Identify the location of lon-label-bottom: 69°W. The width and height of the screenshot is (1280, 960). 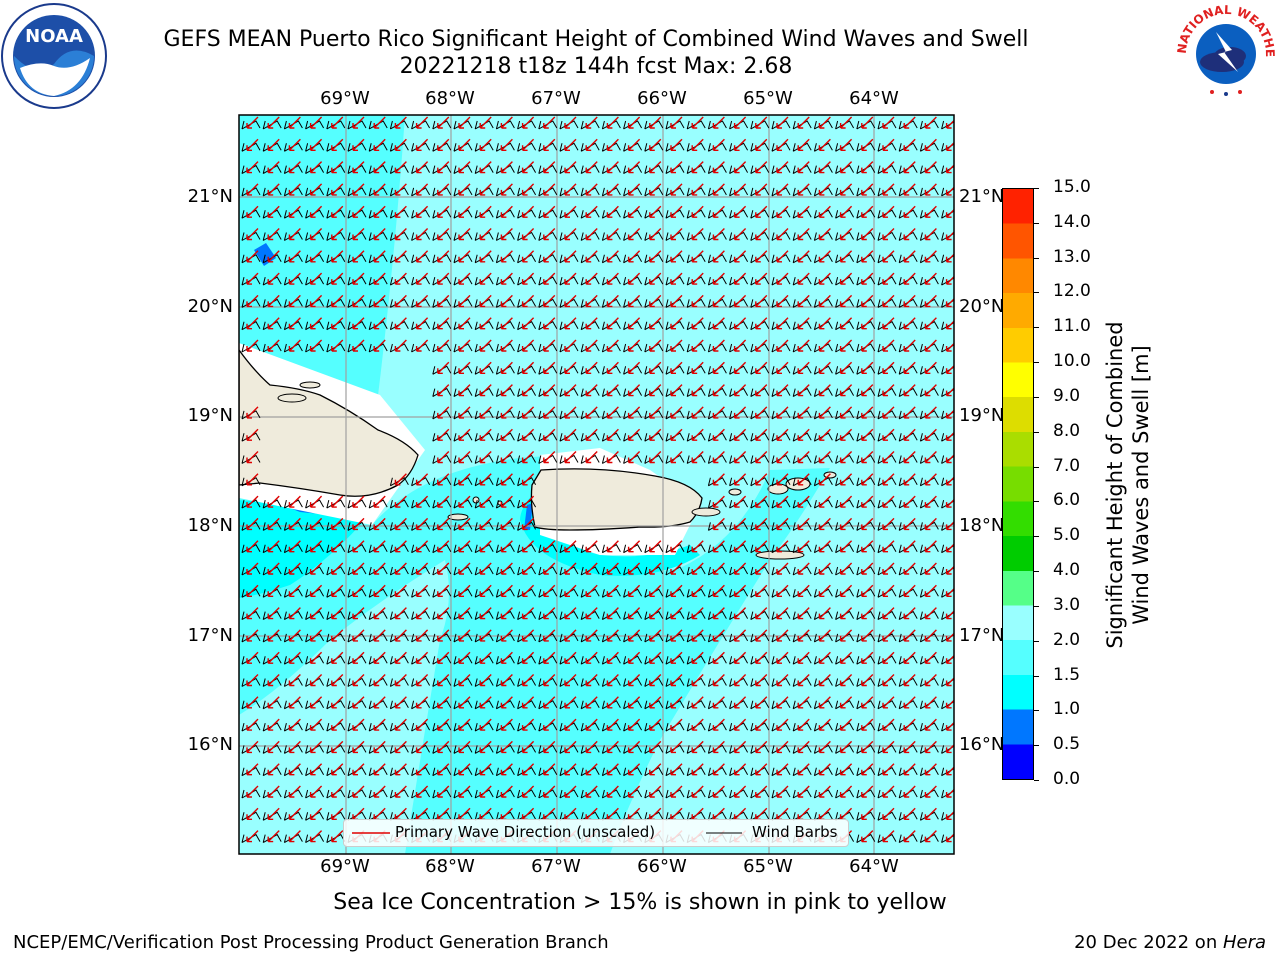
(345, 866).